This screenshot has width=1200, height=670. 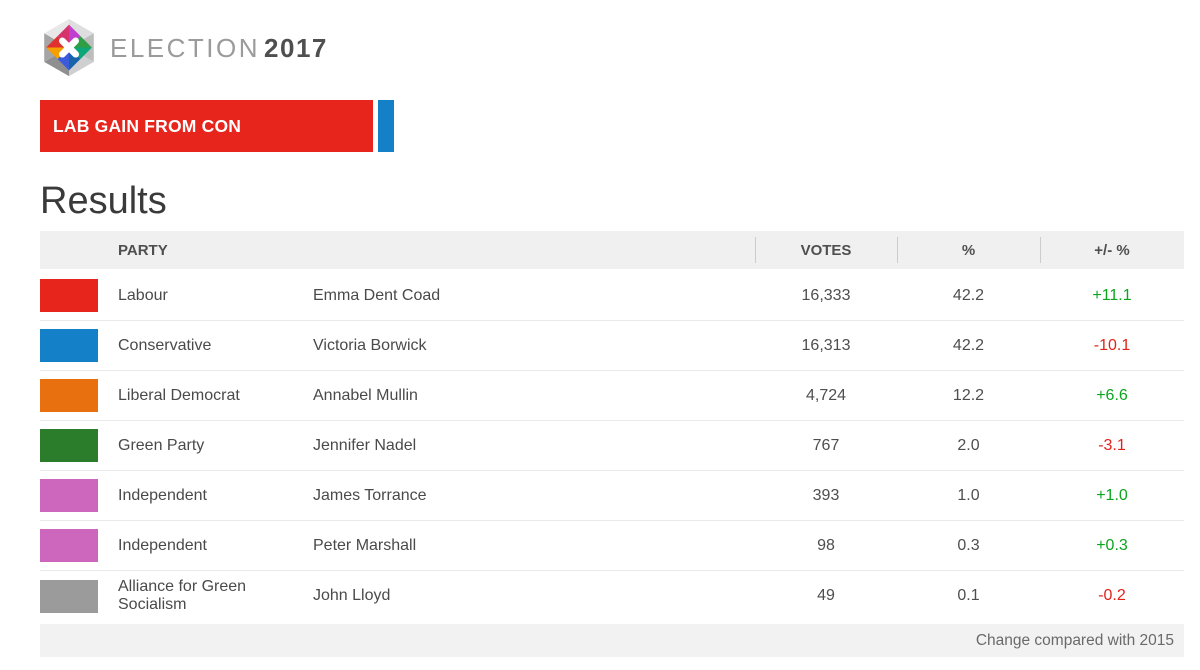 What do you see at coordinates (386, 126) in the screenshot?
I see `result-banner-loser-bar` at bounding box center [386, 126].